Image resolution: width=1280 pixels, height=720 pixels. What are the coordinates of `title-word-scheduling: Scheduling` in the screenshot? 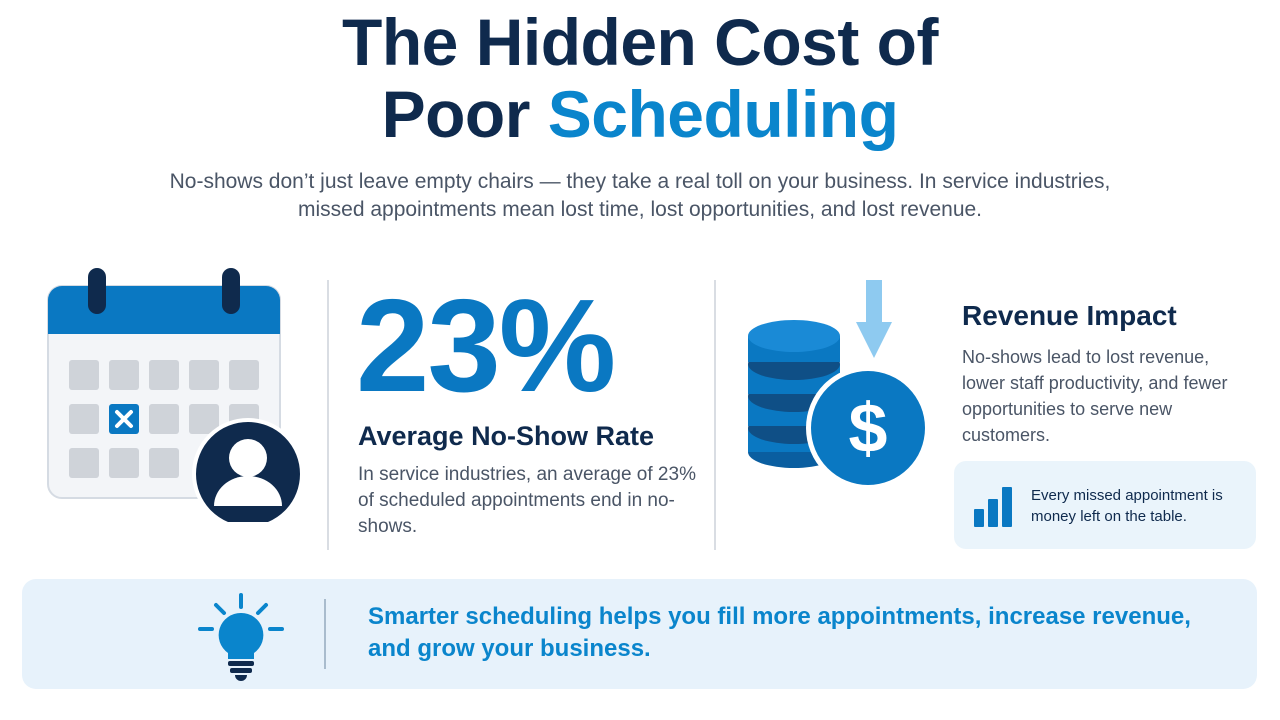 It's located at (723, 114).